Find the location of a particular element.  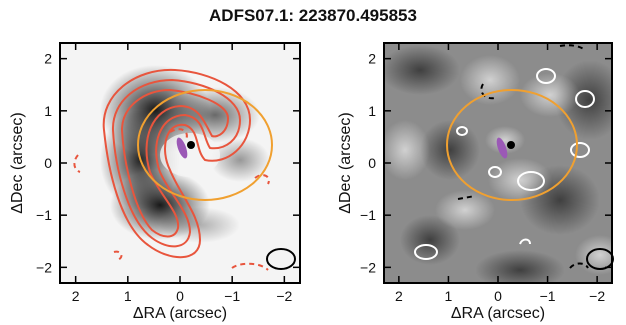

contour-inner is located at coordinates (175, 163).